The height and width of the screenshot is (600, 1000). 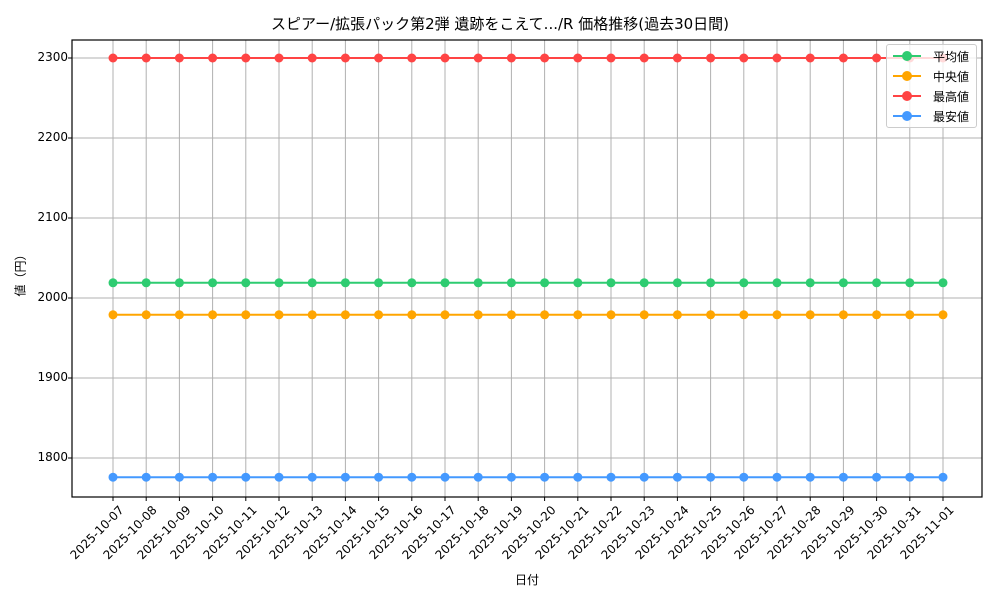 I want to click on y-tick-label: 1800, so click(x=52, y=457).